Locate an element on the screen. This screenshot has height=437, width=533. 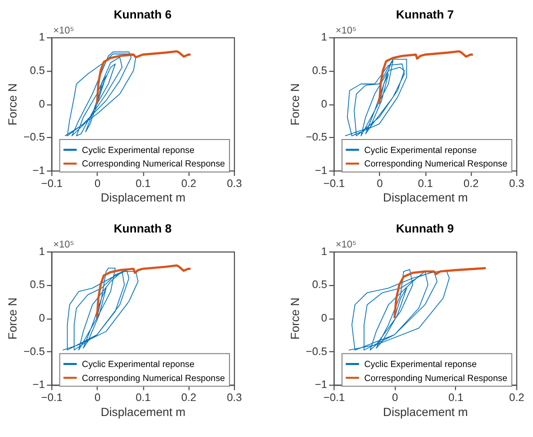
chart-title: Kunnath 6 is located at coordinates (143, 15).